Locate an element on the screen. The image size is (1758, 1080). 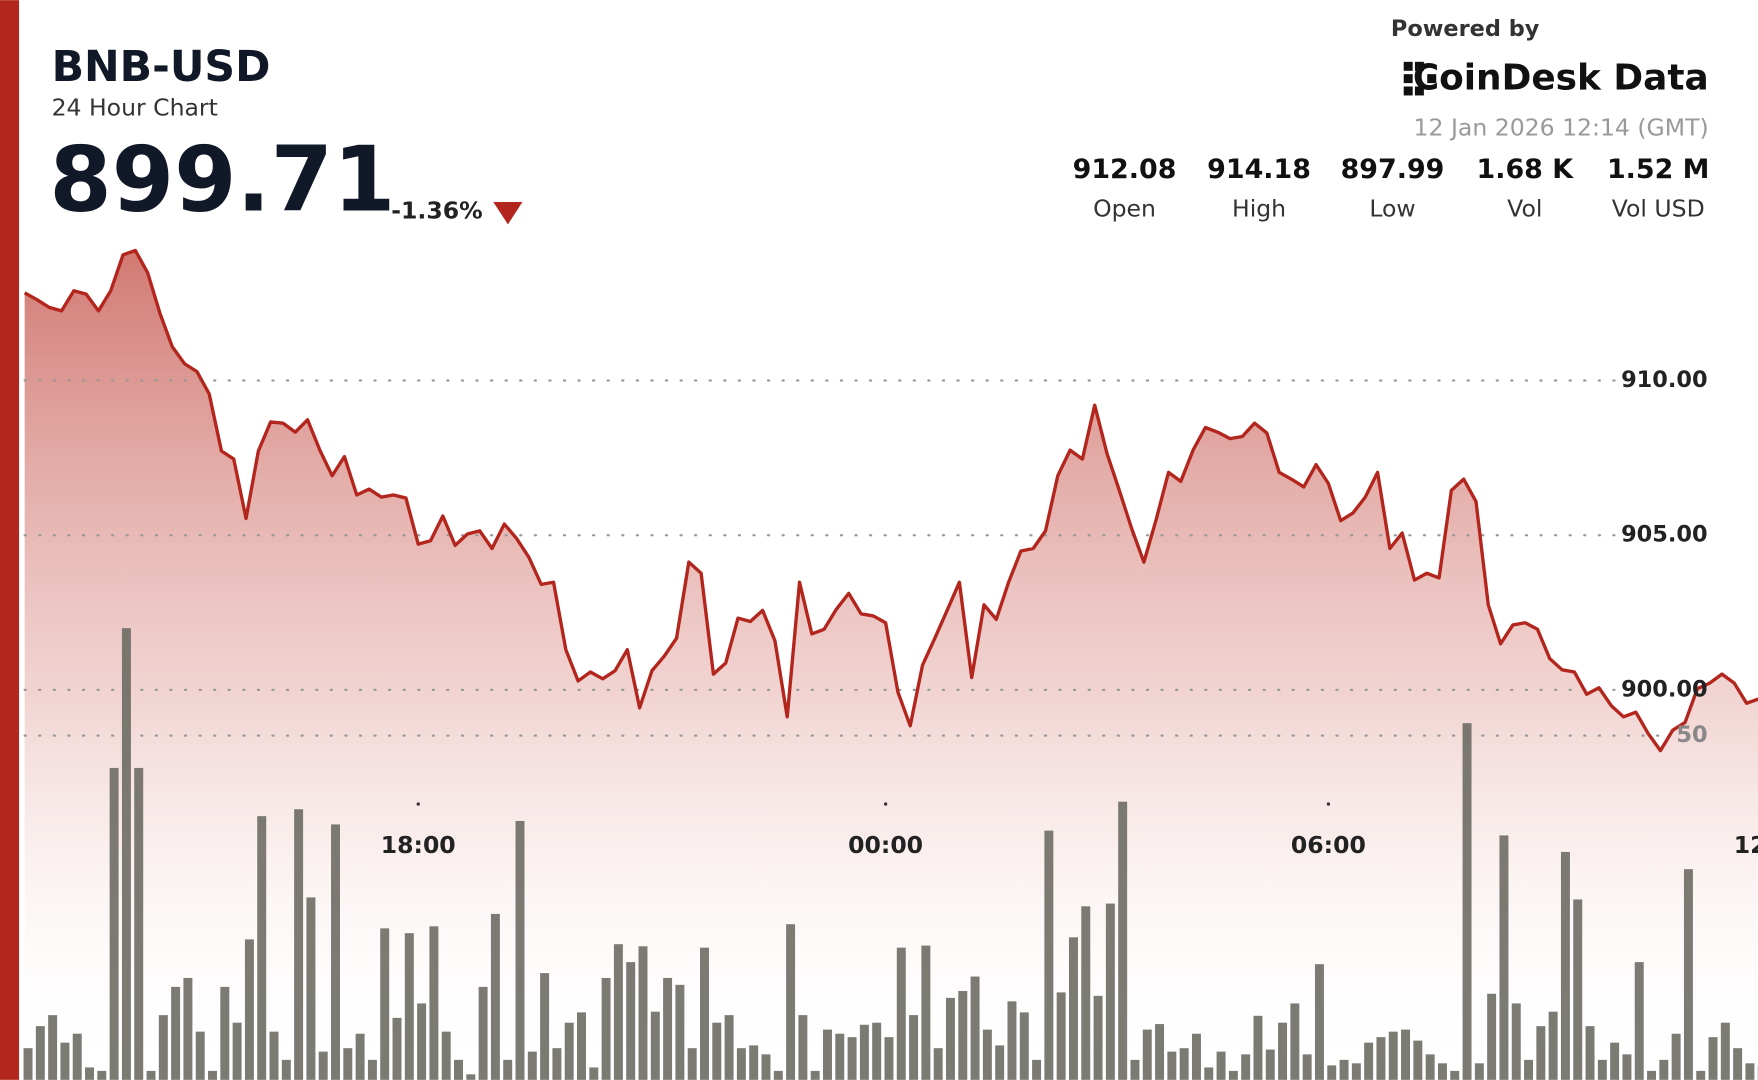
stat-value: 914.18 is located at coordinates (1259, 169).